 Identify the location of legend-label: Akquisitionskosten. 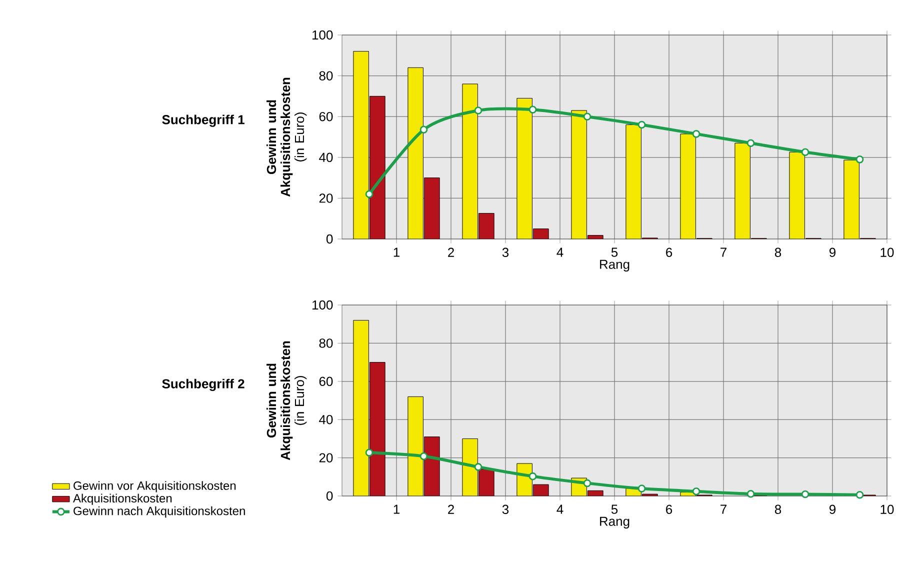
(122, 499).